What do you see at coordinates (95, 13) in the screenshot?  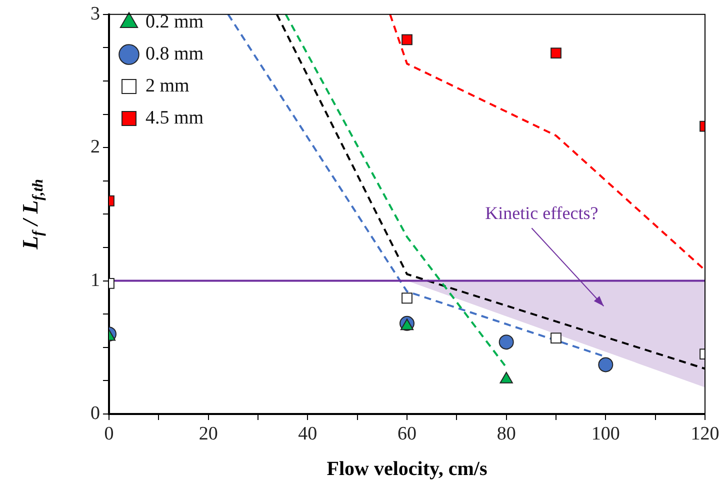 I see `y-tick-label: 3` at bounding box center [95, 13].